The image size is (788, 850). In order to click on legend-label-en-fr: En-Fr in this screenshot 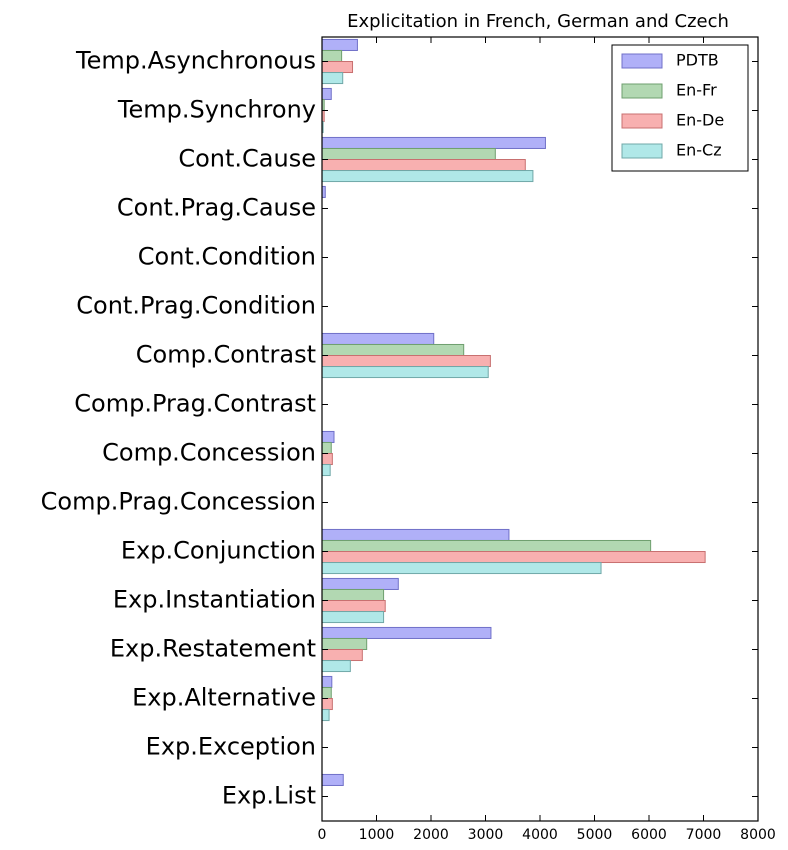, I will do `click(696, 90)`.